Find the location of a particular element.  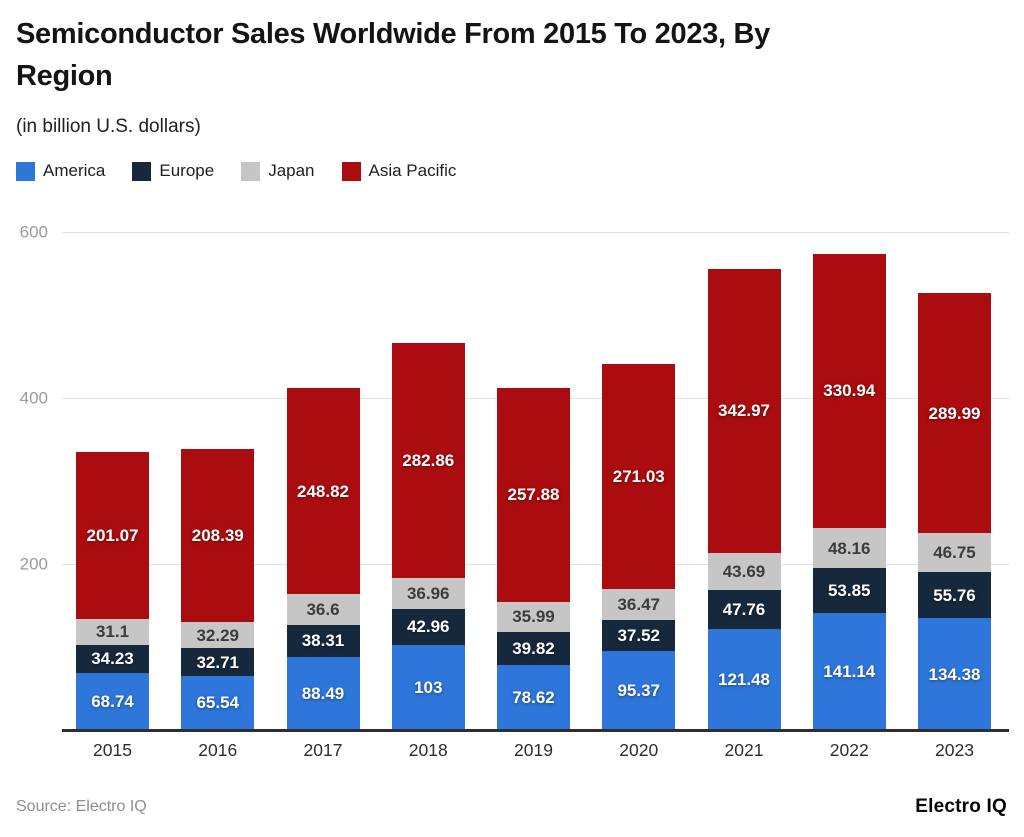

value-label-2020-japan: 36.47 is located at coordinates (639, 605).